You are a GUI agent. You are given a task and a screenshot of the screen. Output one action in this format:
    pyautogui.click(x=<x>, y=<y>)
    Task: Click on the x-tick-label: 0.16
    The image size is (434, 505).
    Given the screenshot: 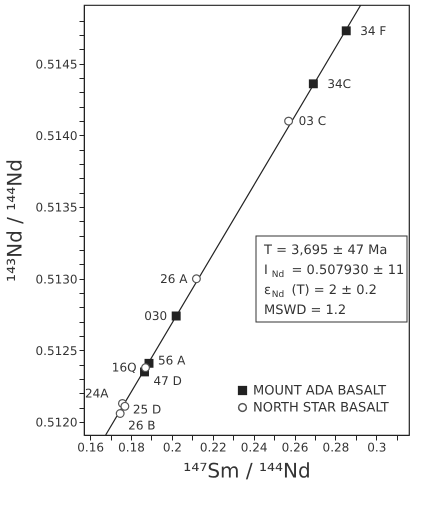 What is the action you would take?
    pyautogui.click(x=90, y=447)
    